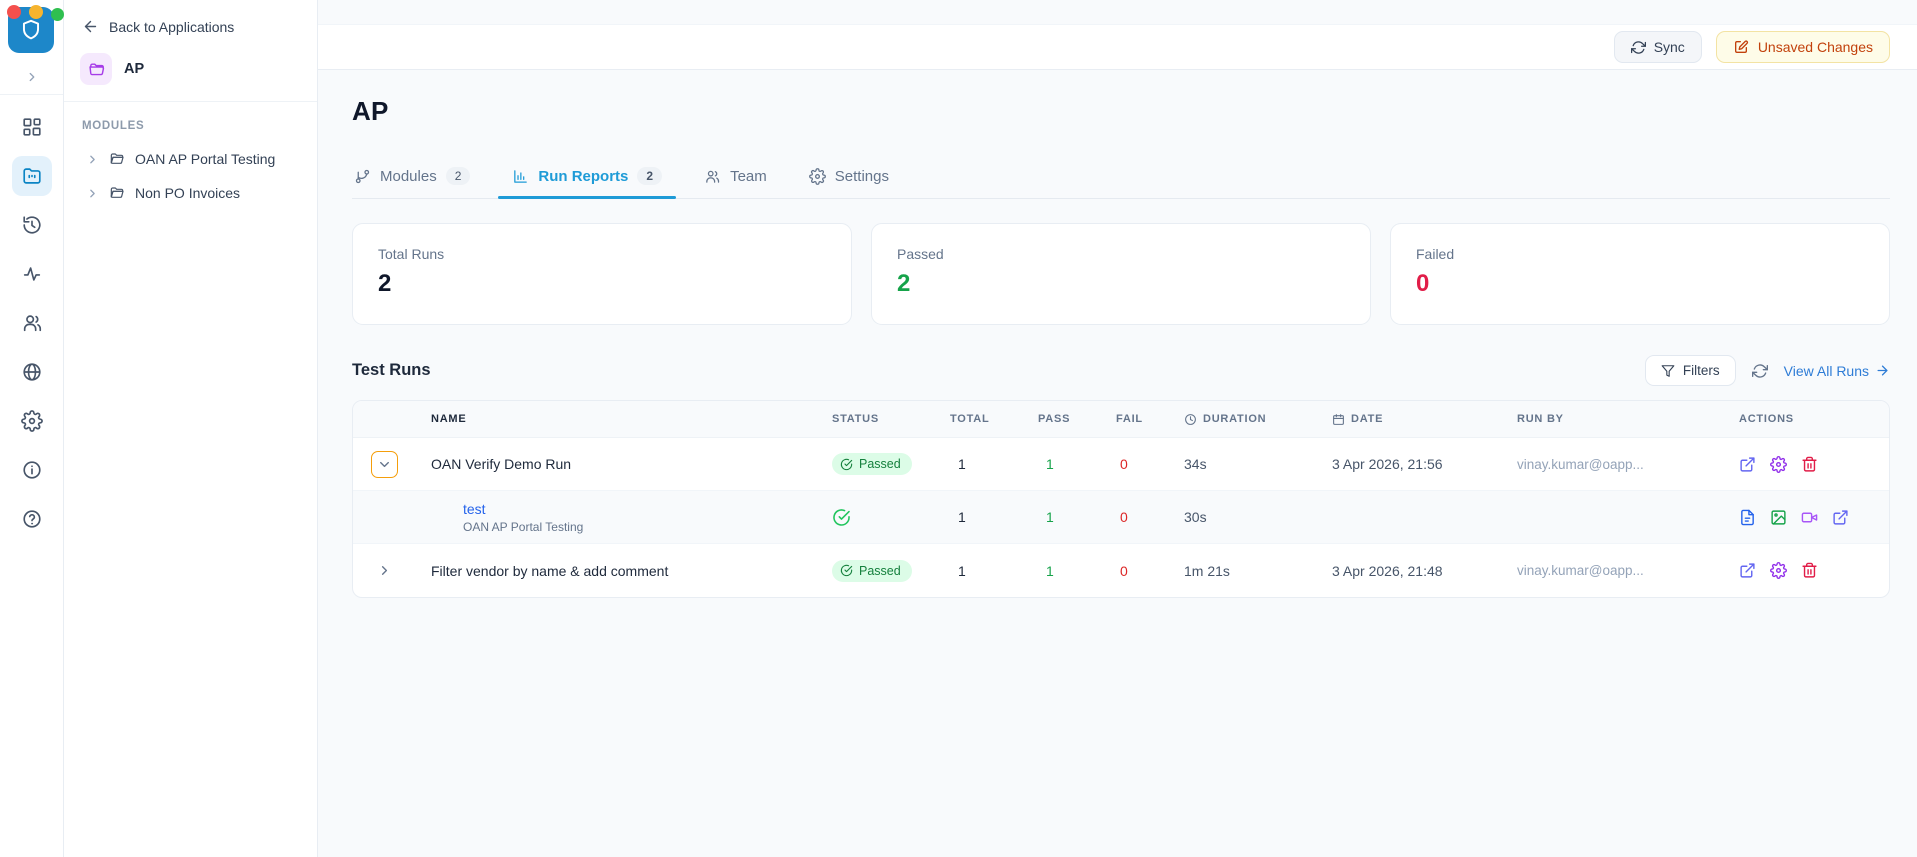 This screenshot has height=857, width=1917. I want to click on table-row-subtest: test OAN AP Portal Testing 1 1 0 30s, so click(1121, 517).